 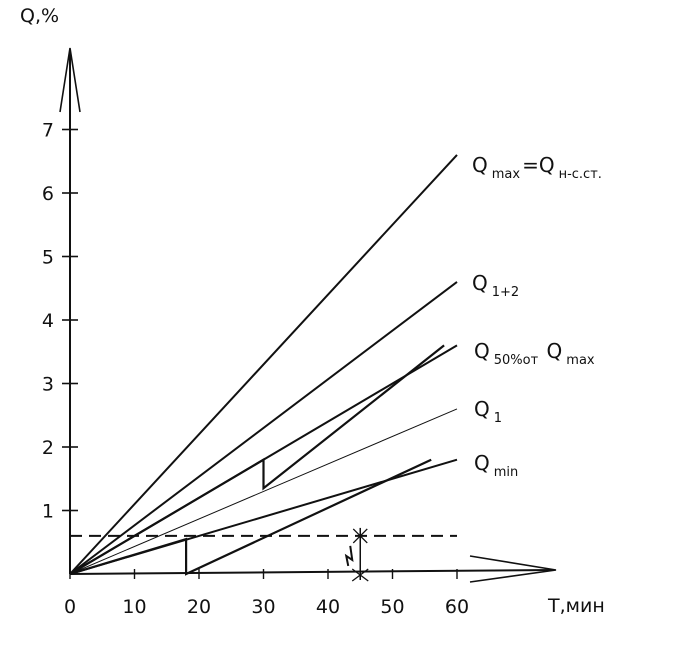 What do you see at coordinates (48, 194) in the screenshot?
I see `y-tick-label: 6` at bounding box center [48, 194].